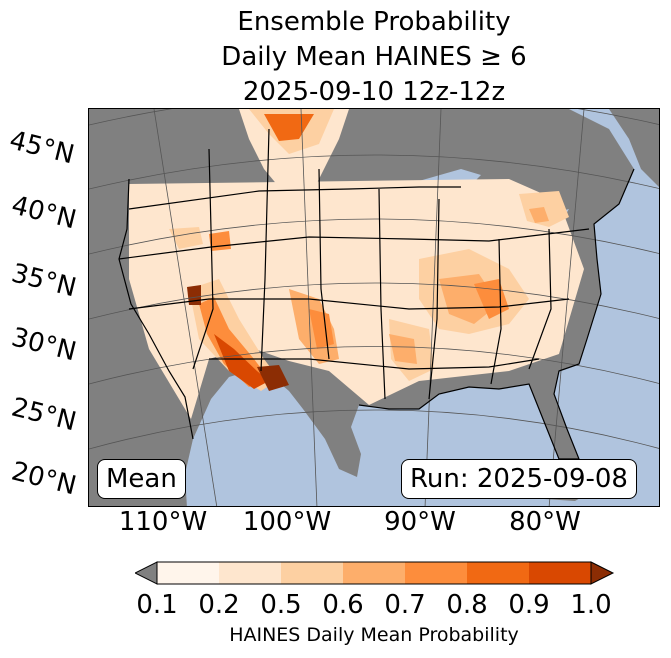  Describe the element at coordinates (44, 479) in the screenshot. I see `lat-label-20n: 20°N` at that location.